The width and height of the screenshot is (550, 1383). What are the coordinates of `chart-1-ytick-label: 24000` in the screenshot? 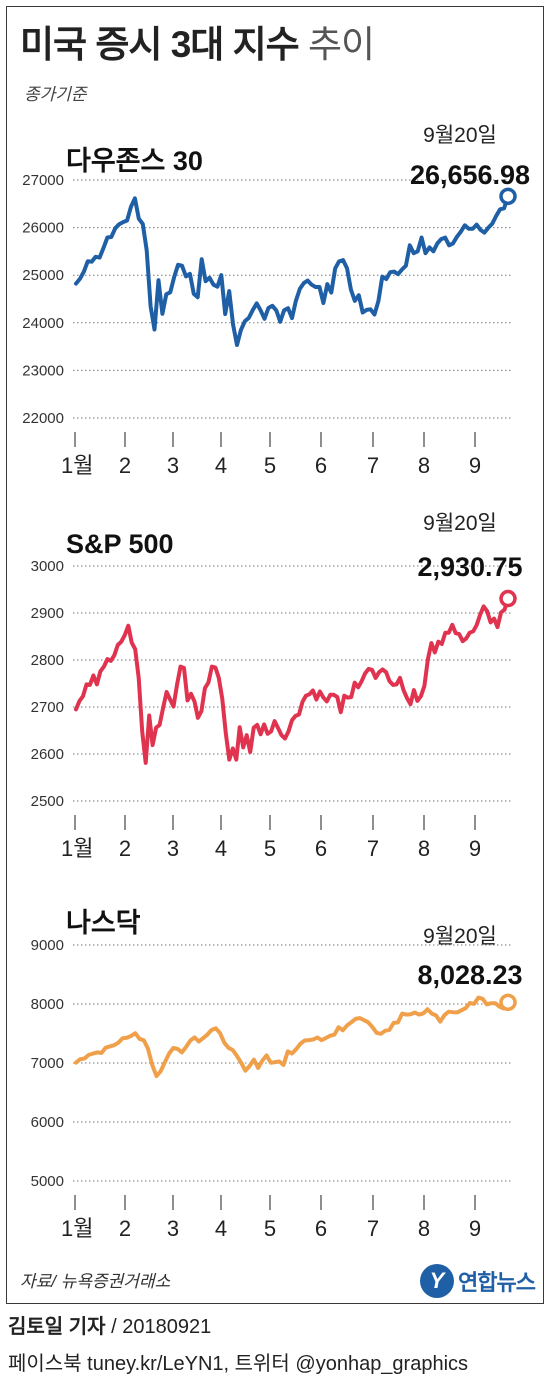 It's located at (43, 323).